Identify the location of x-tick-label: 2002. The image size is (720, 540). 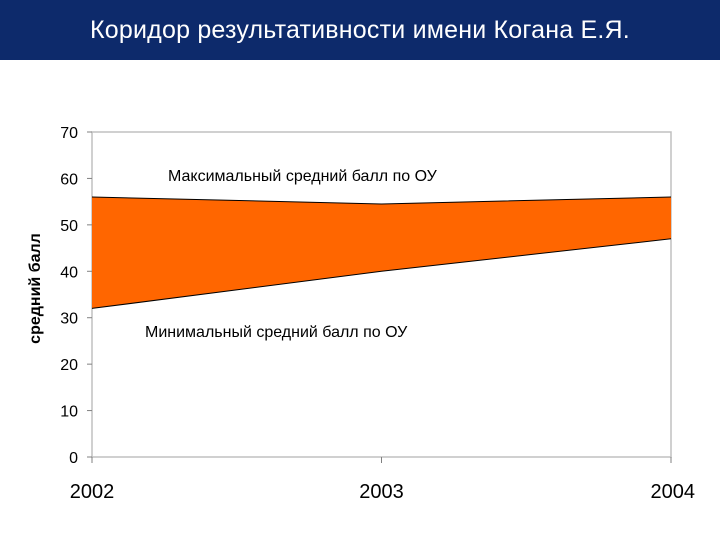
(92, 492).